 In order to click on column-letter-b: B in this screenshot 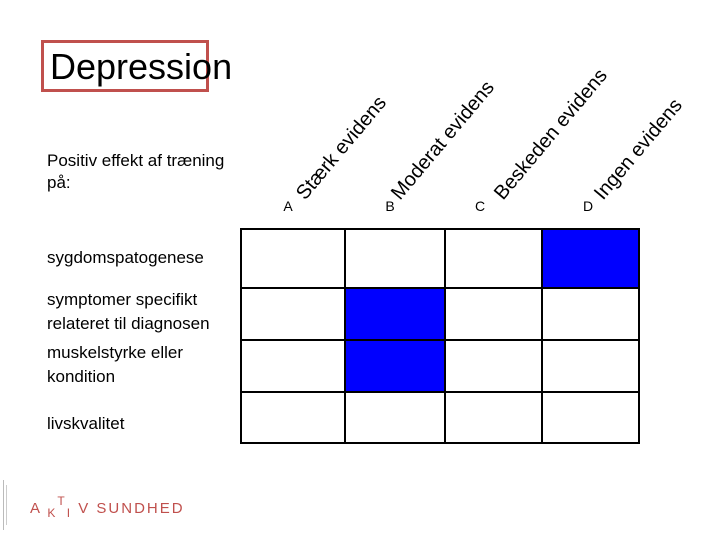, I will do `click(390, 206)`.